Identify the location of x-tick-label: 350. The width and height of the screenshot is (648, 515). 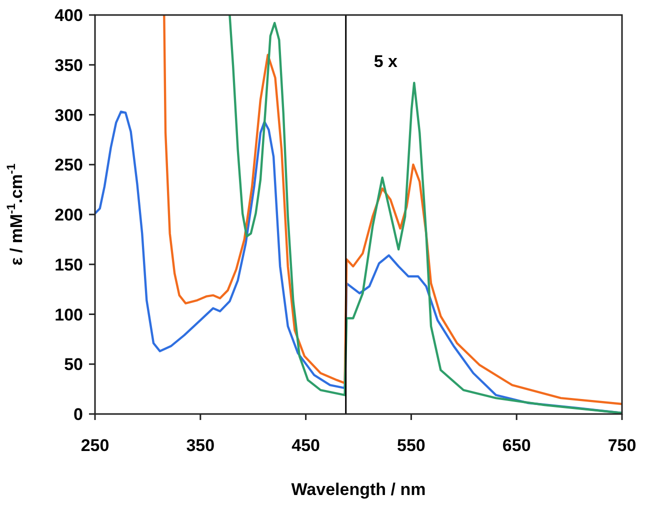
(200, 445).